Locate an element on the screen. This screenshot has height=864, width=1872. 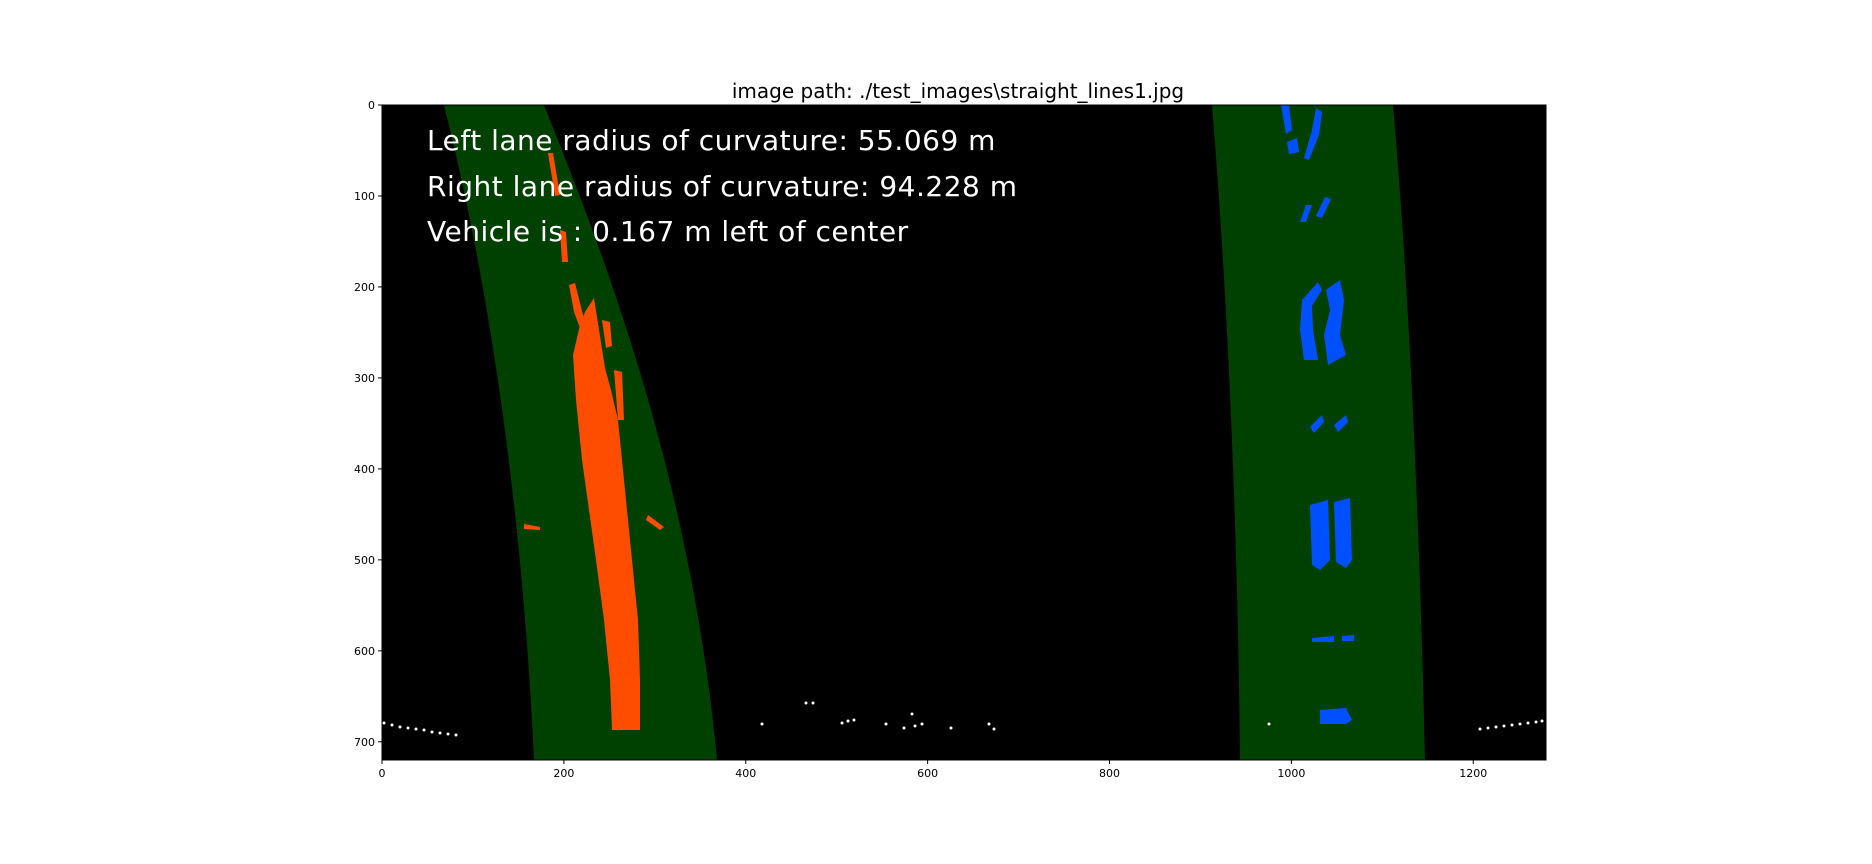
right-lane-pixels is located at coordinates (1317, 414).